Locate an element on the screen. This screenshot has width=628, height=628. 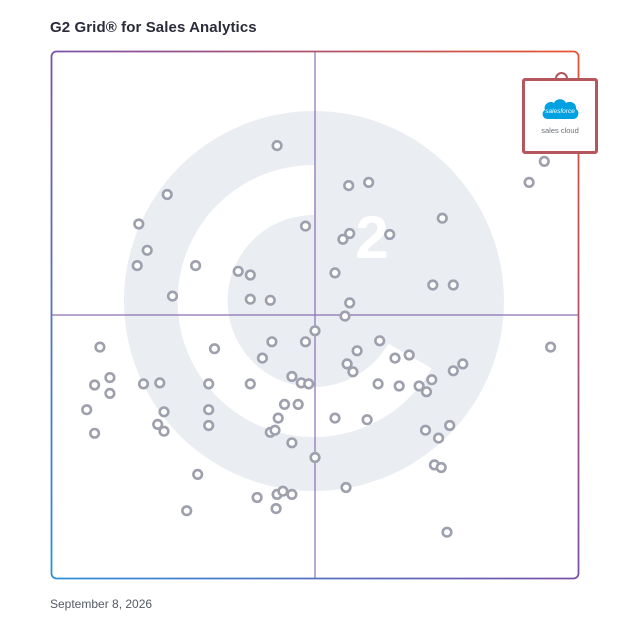
salesforce-cloud-icon: salesforce is located at coordinates (560, 109).